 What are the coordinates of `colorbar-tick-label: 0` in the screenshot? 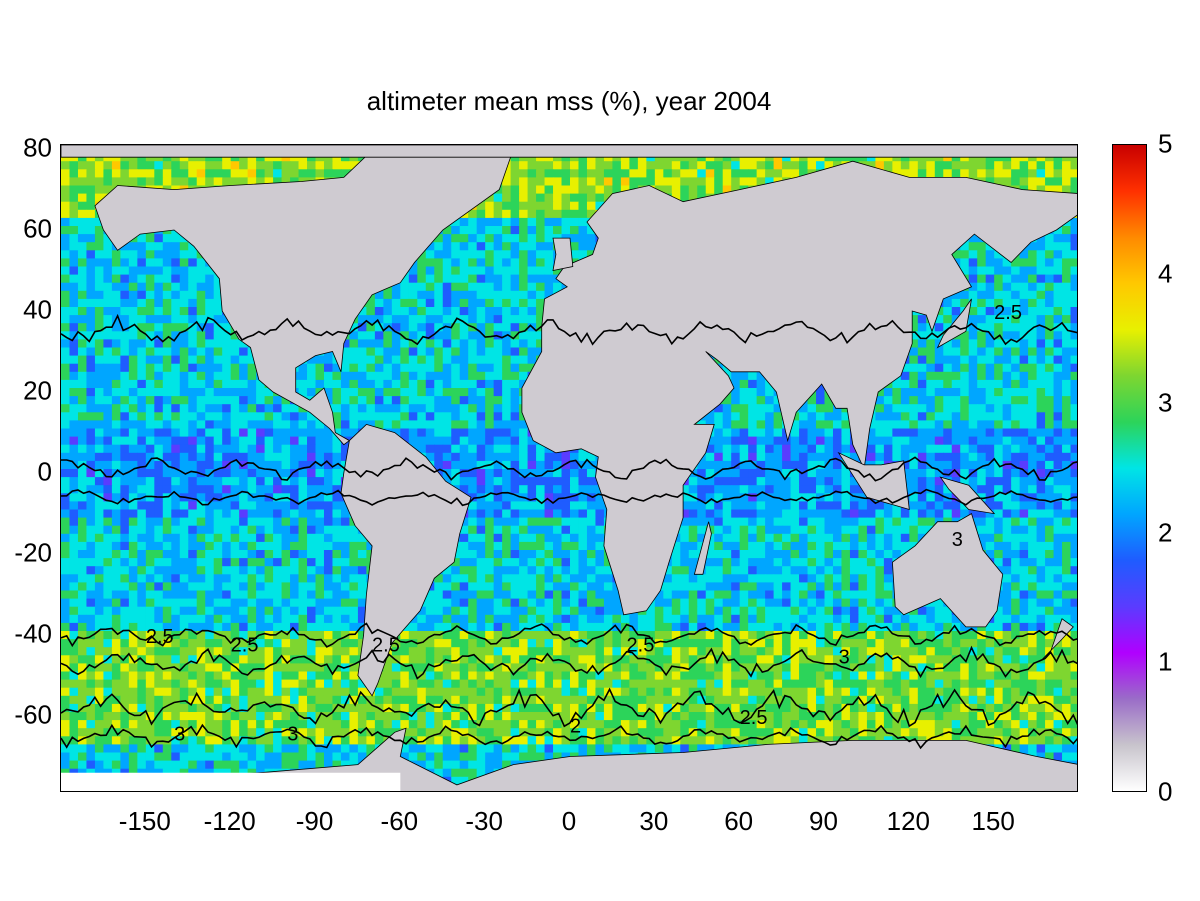 It's located at (1165, 791).